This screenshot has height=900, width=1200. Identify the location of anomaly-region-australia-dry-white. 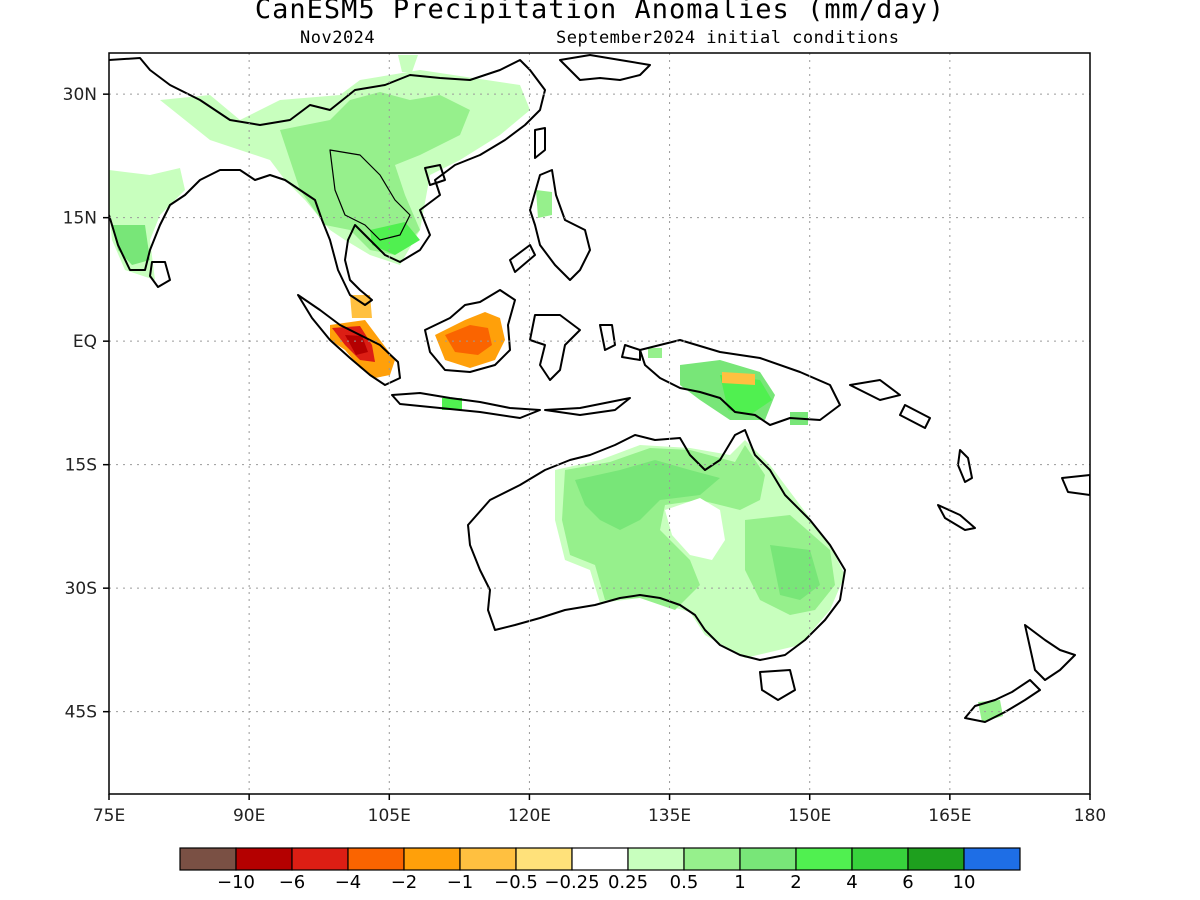
(695, 529).